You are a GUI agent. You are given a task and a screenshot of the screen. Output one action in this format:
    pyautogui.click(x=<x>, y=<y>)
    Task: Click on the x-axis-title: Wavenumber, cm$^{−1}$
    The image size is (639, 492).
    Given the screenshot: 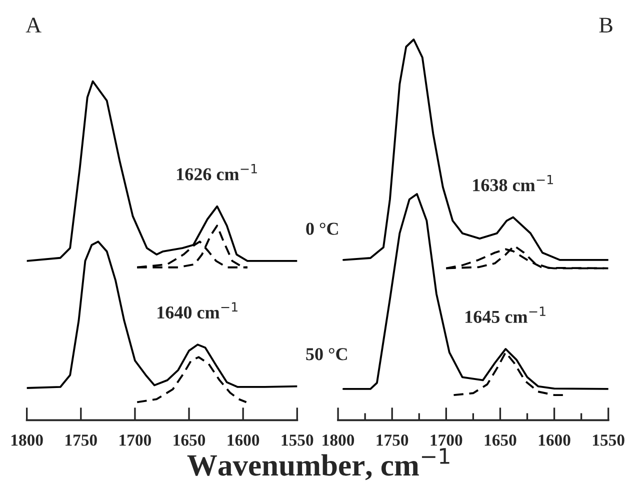 What is the action you would take?
    pyautogui.click(x=318, y=464)
    